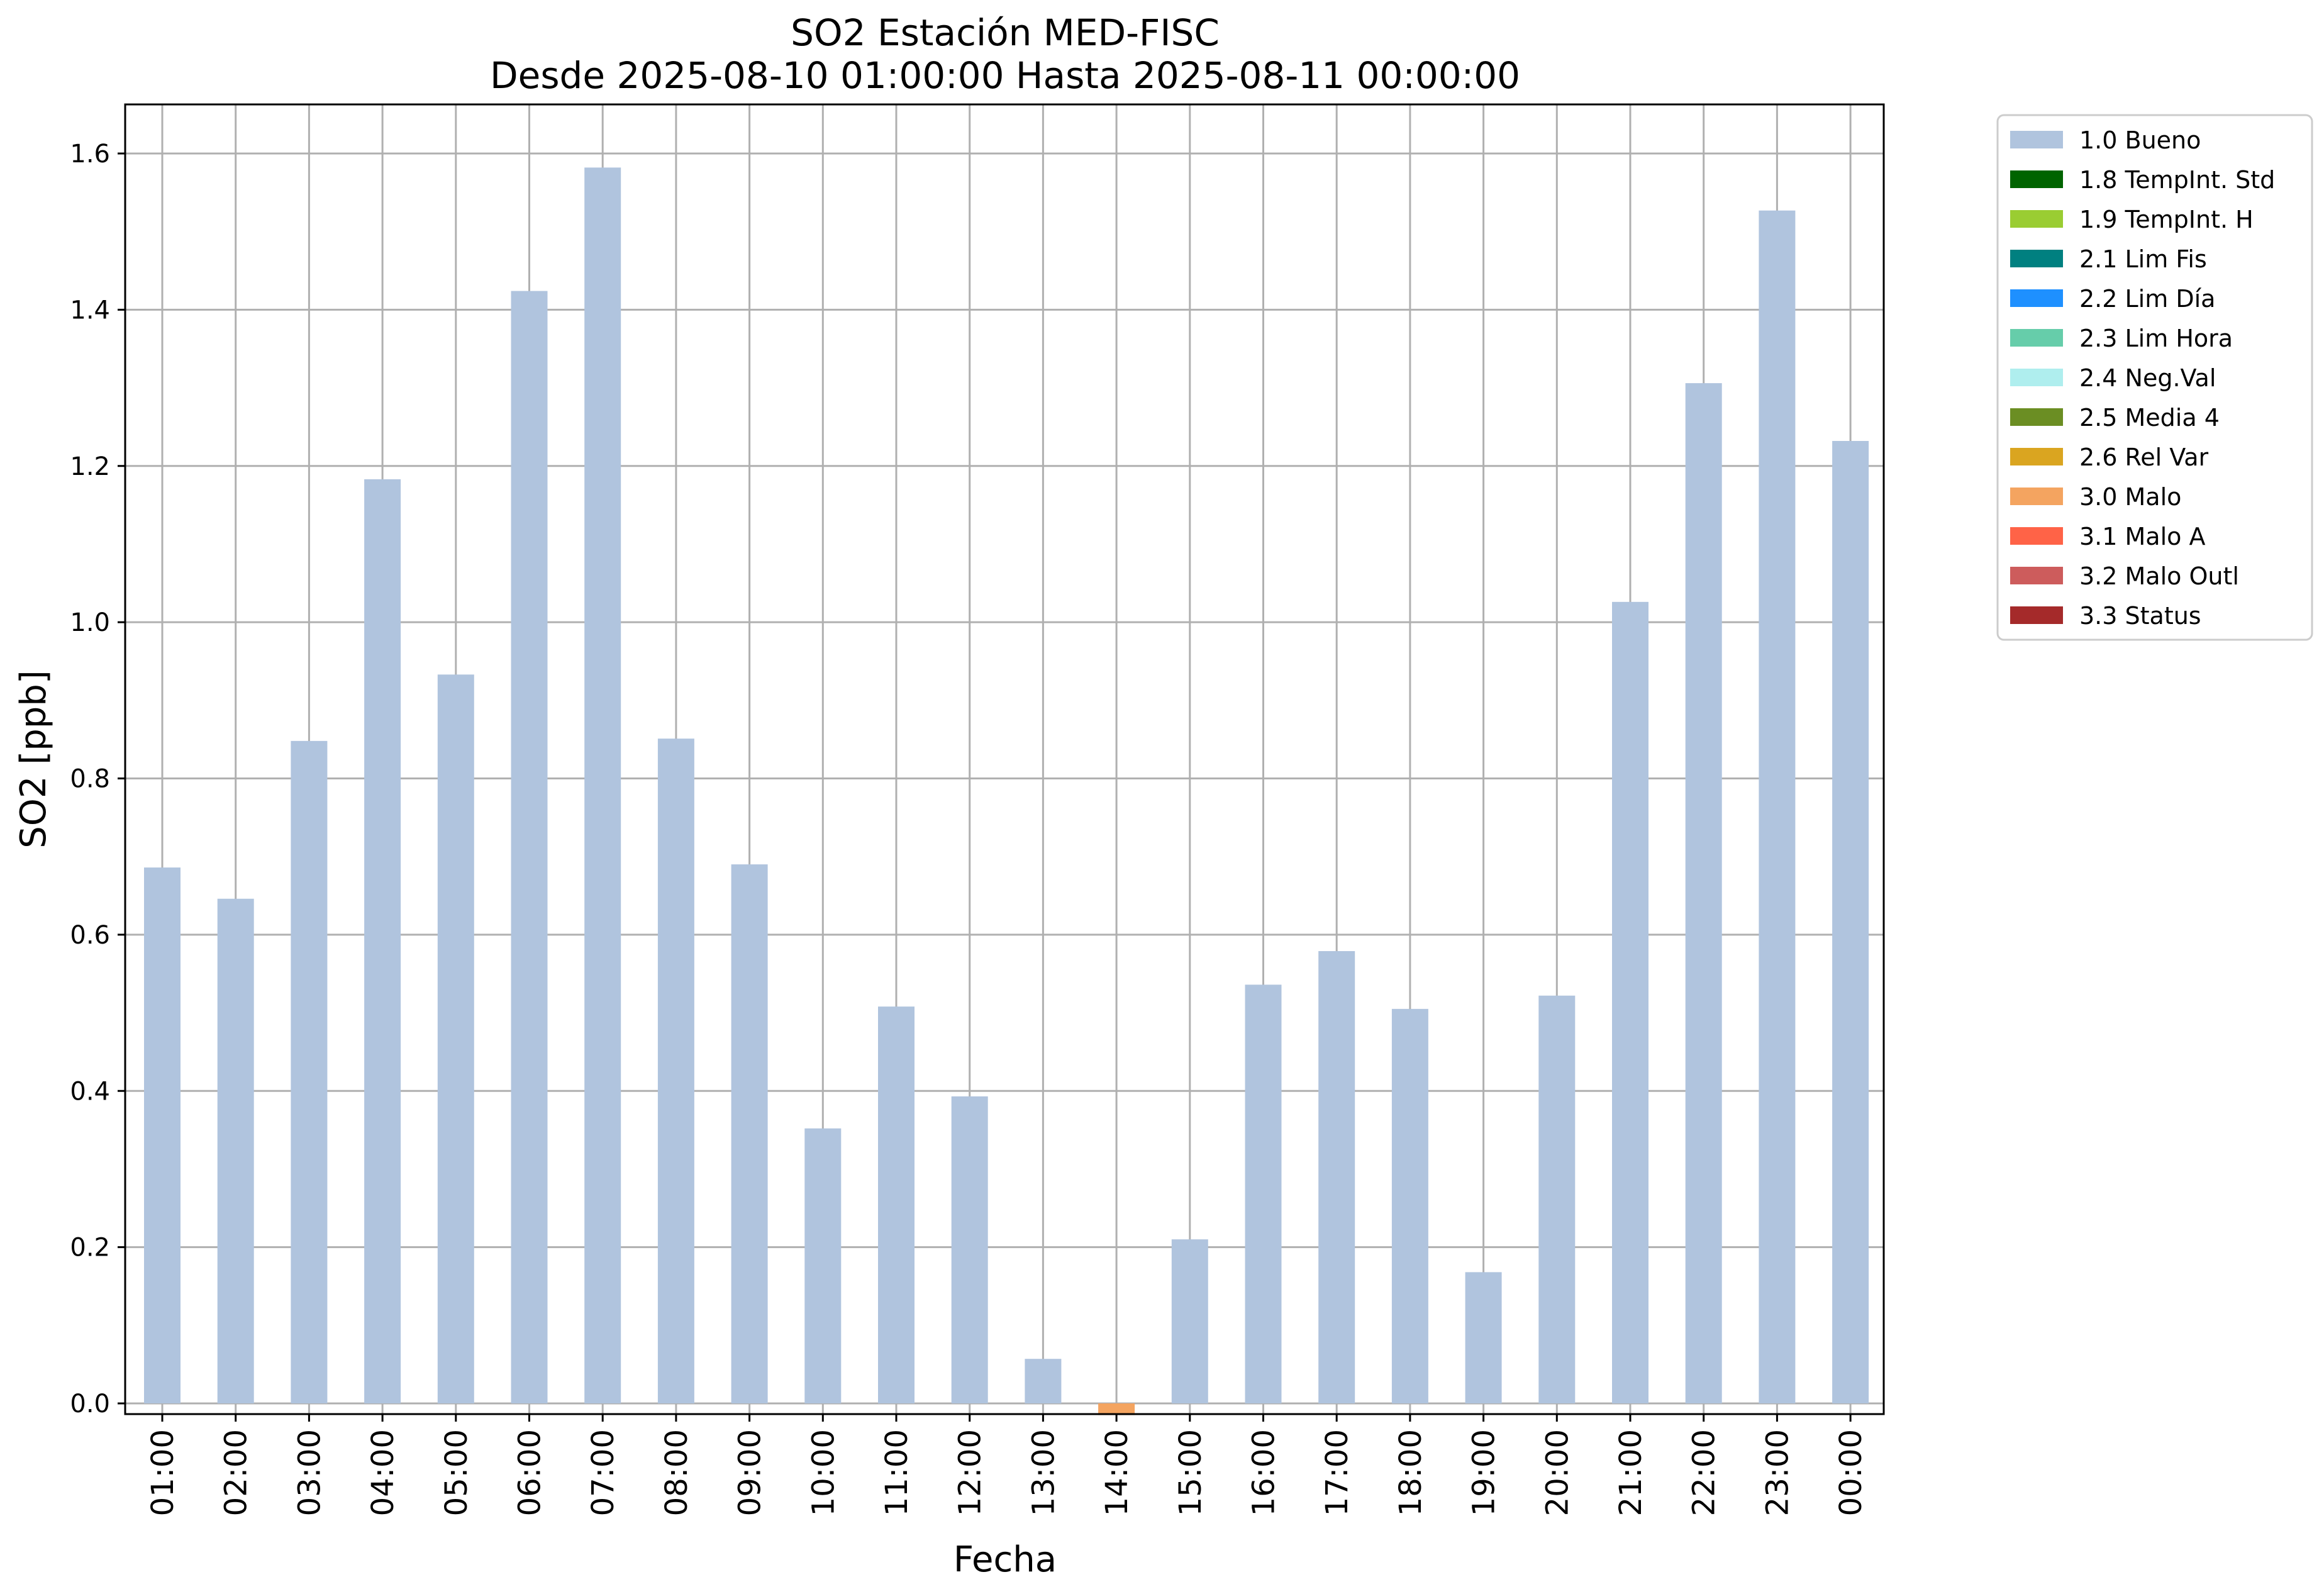 The image size is (2324, 1594). What do you see at coordinates (603, 1473) in the screenshot?
I see `x-tick-label: 07:00` at bounding box center [603, 1473].